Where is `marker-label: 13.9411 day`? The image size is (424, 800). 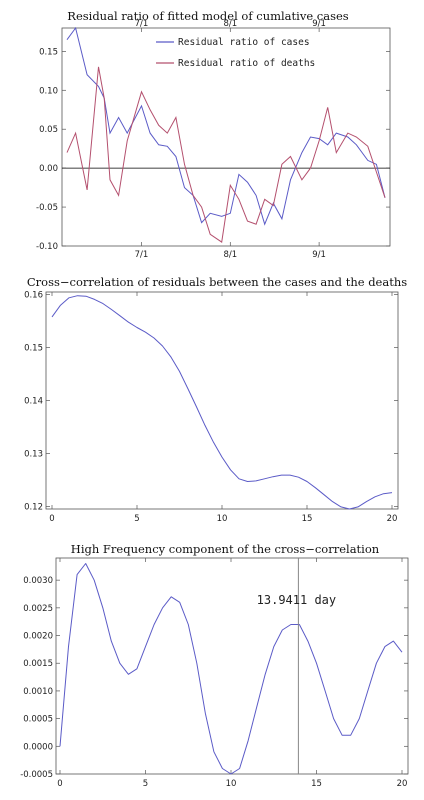
marker-label: 13.9411 day is located at coordinates (296, 600).